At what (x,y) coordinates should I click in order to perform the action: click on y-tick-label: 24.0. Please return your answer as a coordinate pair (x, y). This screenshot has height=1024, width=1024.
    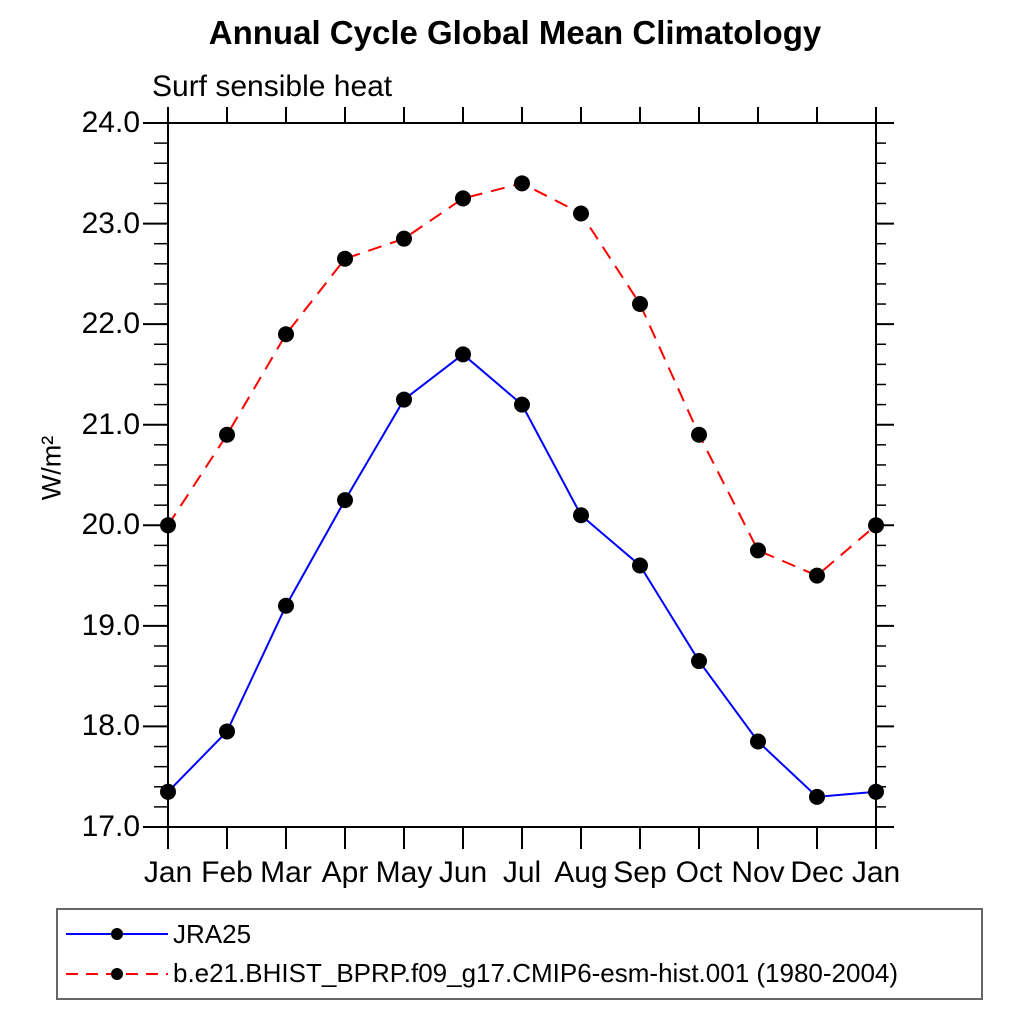
    Looking at the image, I should click on (110, 122).